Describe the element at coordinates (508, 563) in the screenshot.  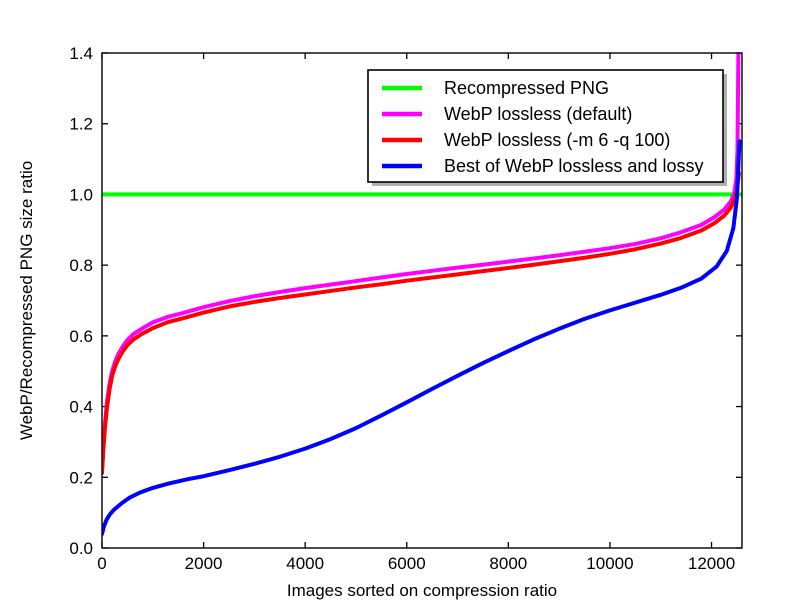
I see `x-tick-label: 8000` at that location.